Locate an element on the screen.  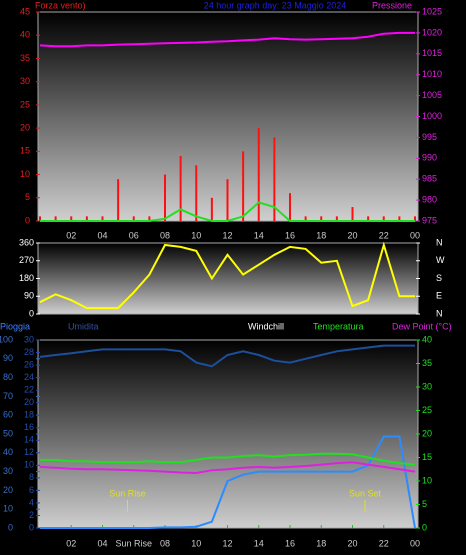
y-tick-label: 22 is located at coordinates (29, 390).